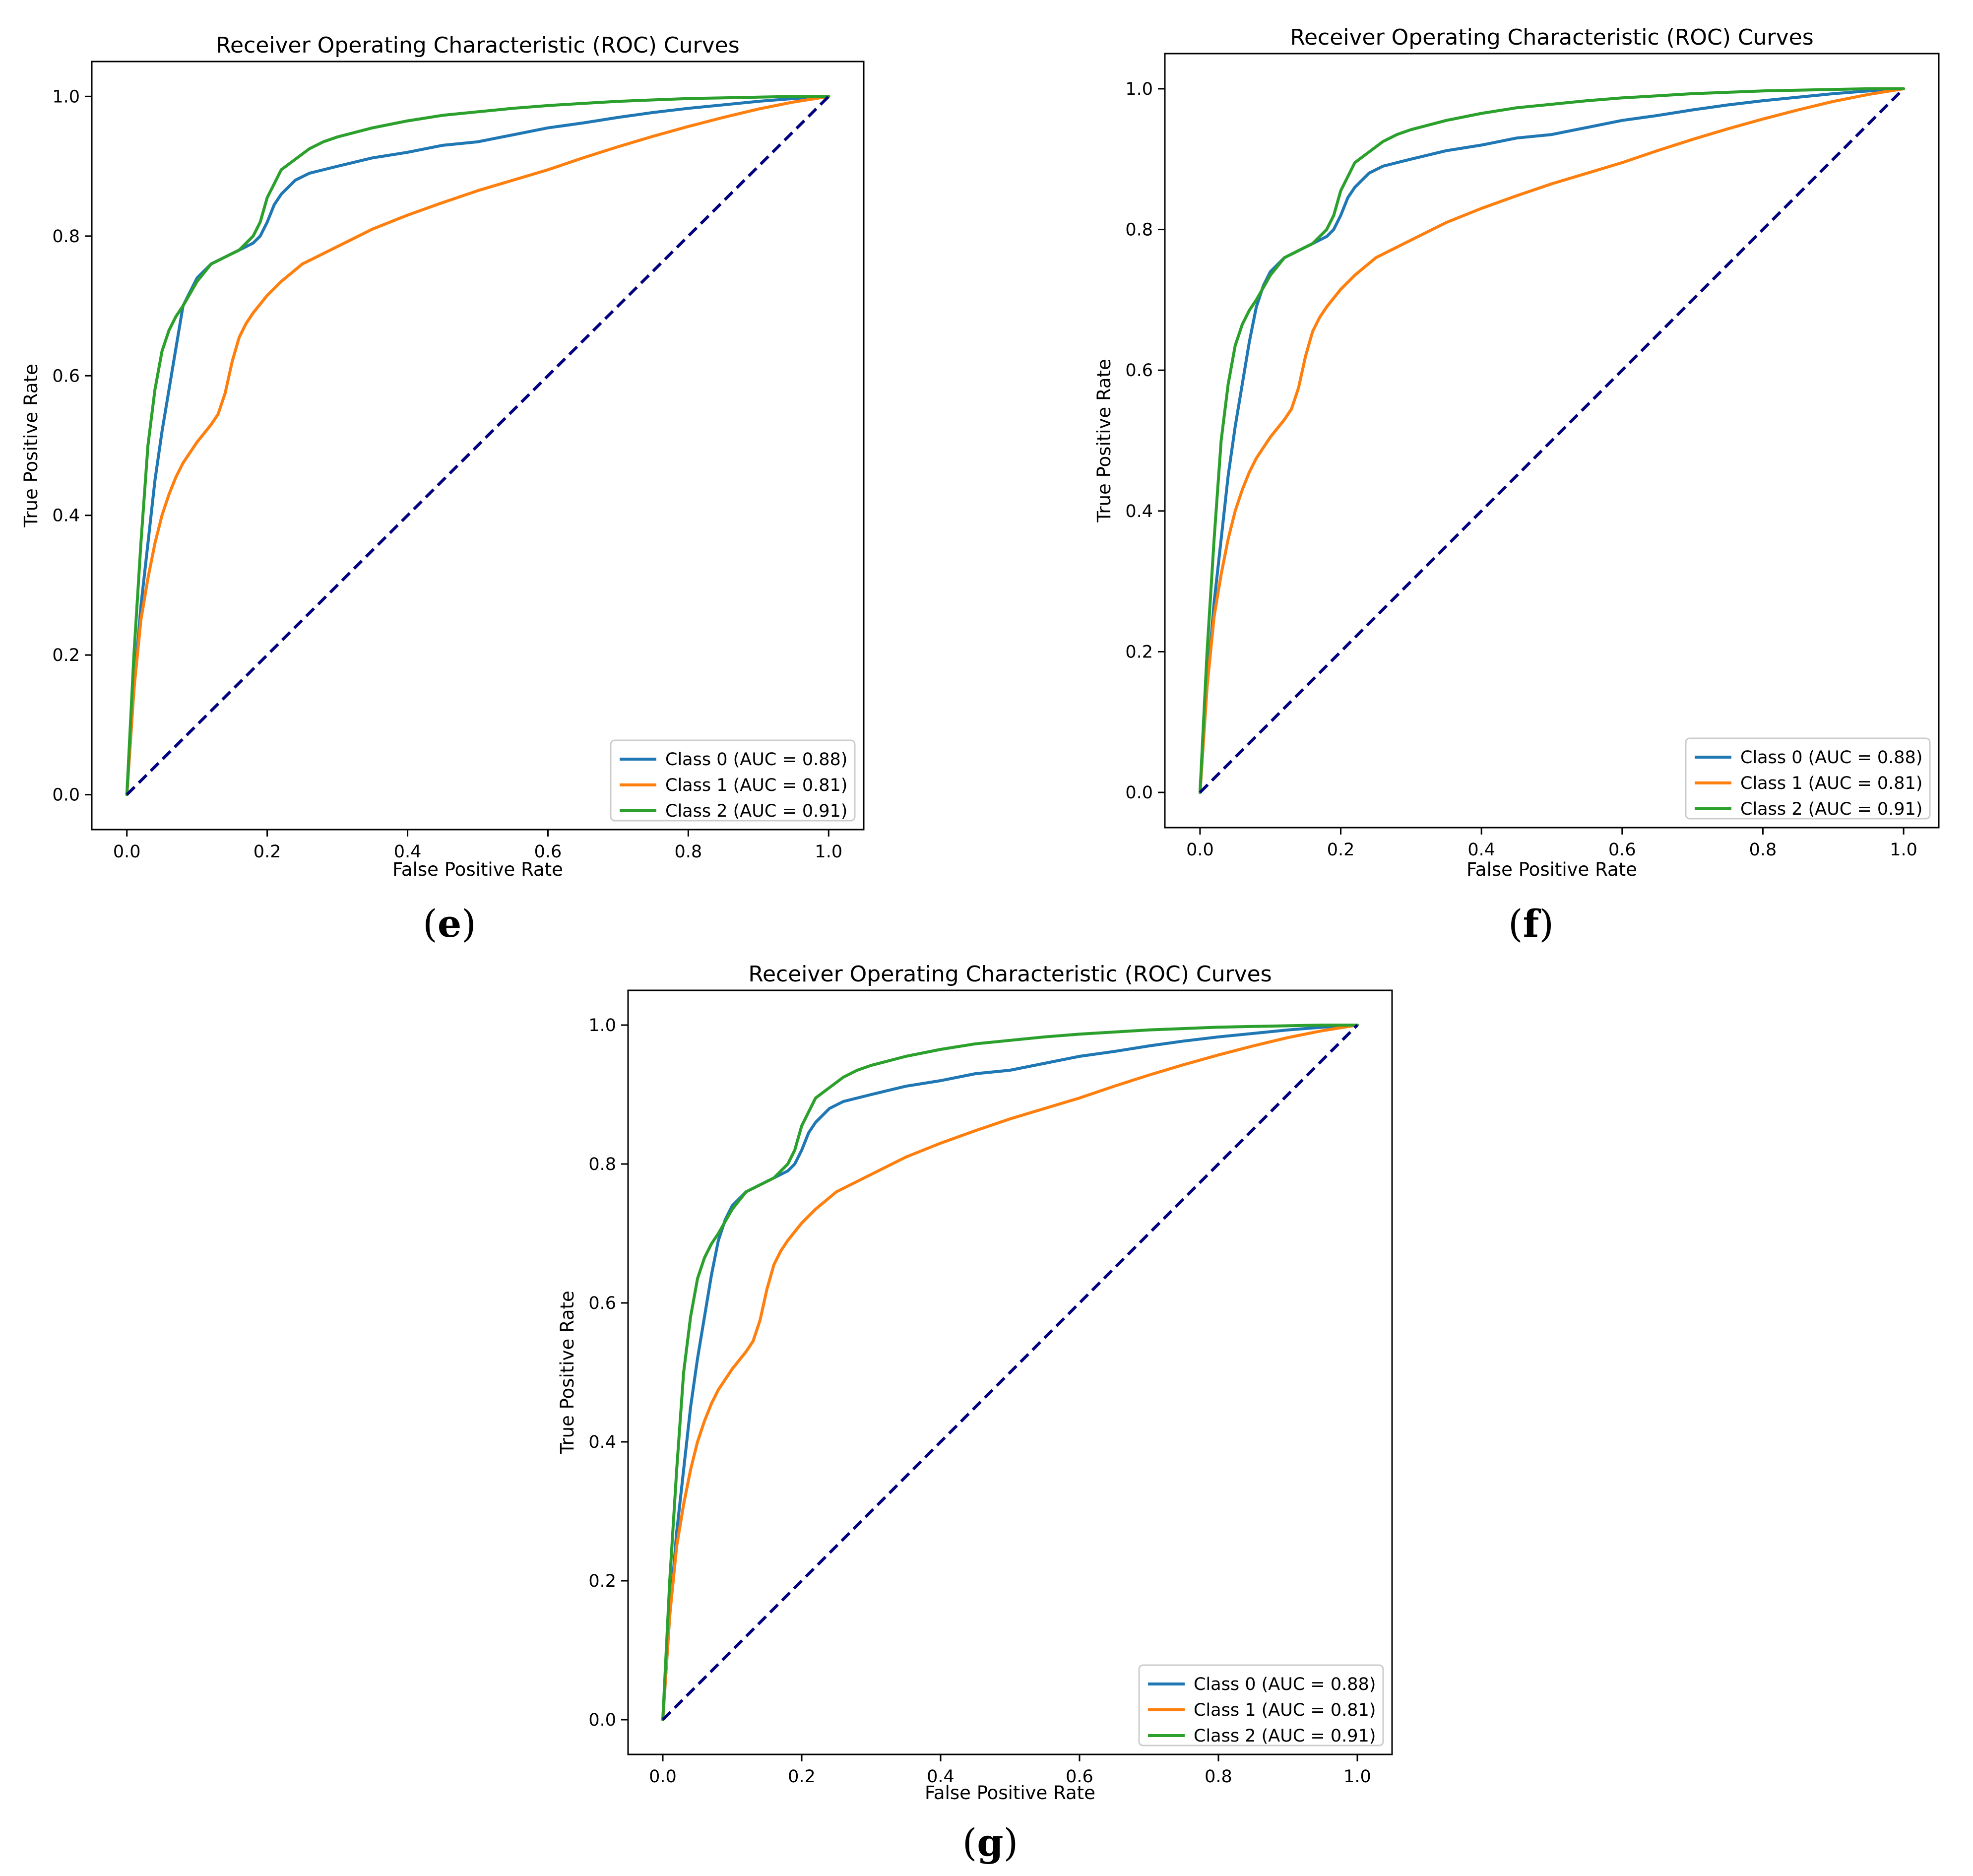 Image resolution: width=1973 pixels, height=1876 pixels. Describe the element at coordinates (990, 1843) in the screenshot. I see `panel-label-g: (g)` at that location.